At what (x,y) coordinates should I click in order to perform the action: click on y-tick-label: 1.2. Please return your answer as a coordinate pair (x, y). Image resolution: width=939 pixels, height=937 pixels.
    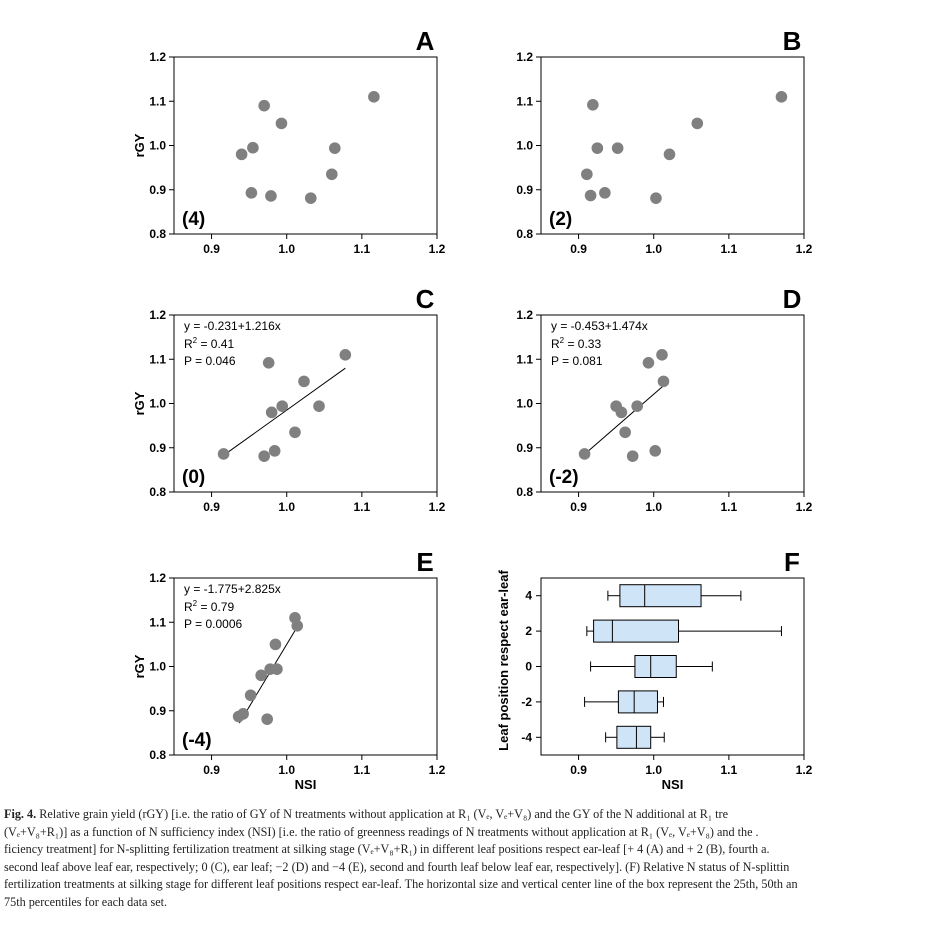
    Looking at the image, I should click on (524, 315).